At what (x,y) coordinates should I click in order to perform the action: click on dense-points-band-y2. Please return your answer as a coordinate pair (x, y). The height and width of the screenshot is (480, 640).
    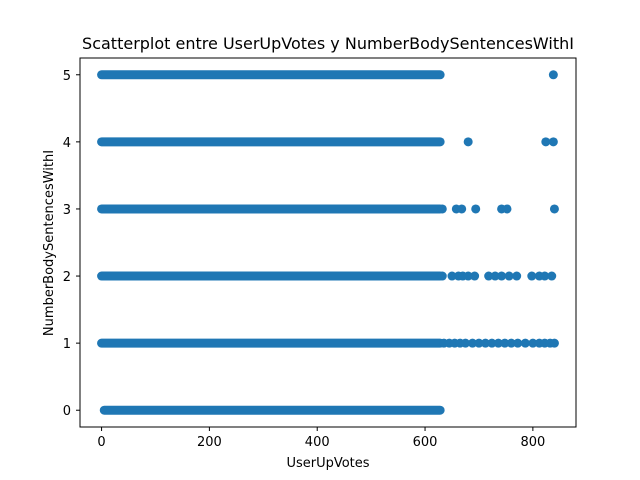
    Looking at the image, I should click on (271, 276).